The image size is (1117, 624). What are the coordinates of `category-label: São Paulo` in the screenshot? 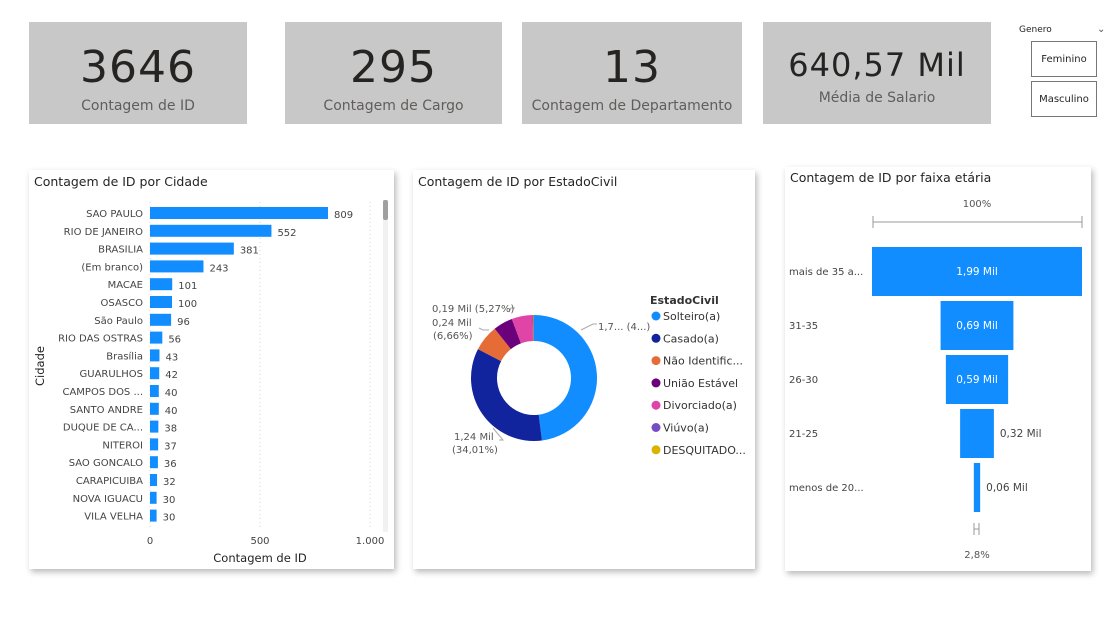 It's located at (118, 321).